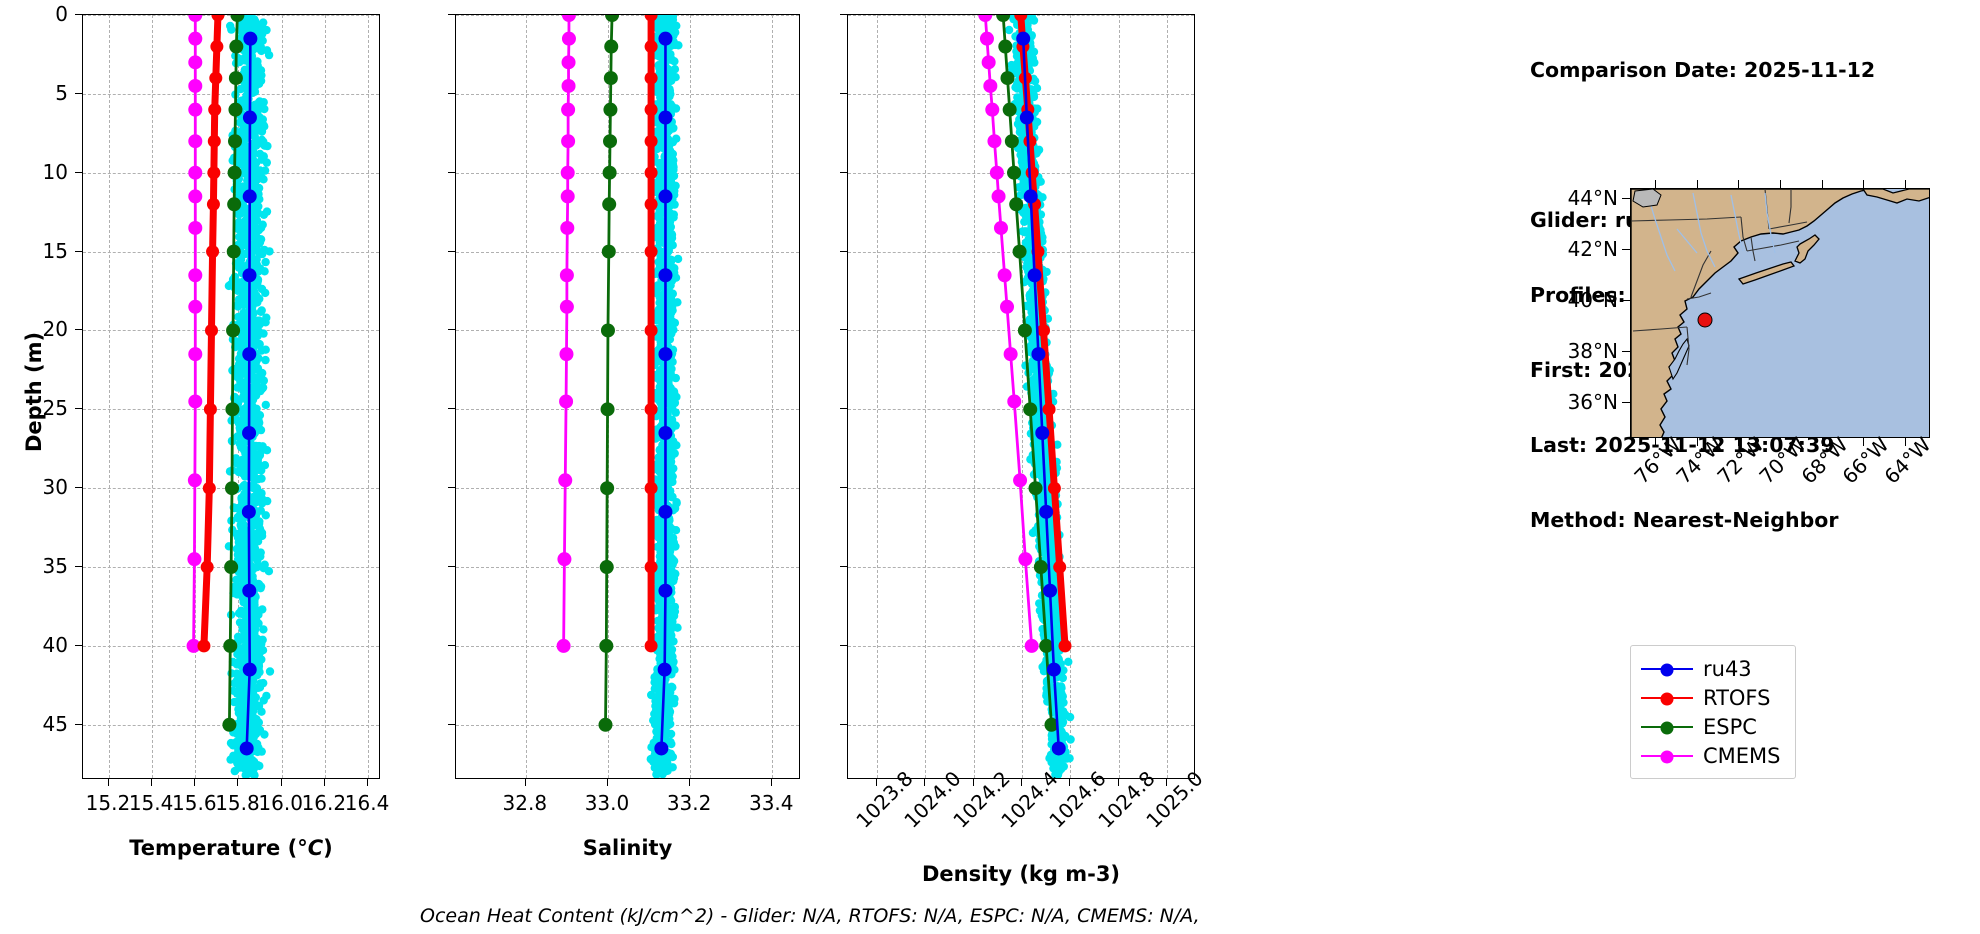 Image resolution: width=1980 pixels, height=934 pixels. What do you see at coordinates (280, 803) in the screenshot?
I see `x-tick-label: 16.0` at bounding box center [280, 803].